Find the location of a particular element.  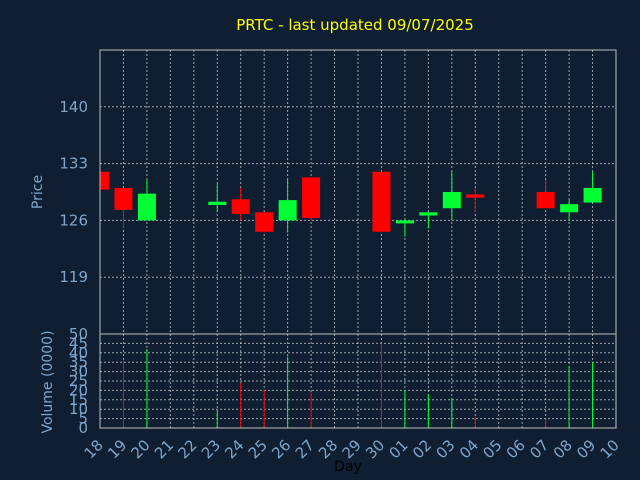

x-tick-label: 24 is located at coordinates (234, 449).